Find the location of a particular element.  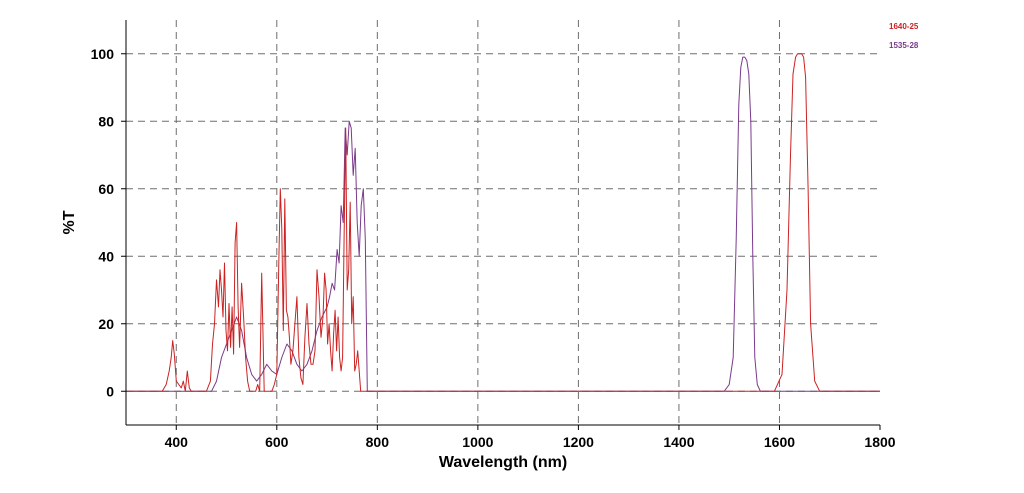

y-tick-label: 80 is located at coordinates (106, 121).